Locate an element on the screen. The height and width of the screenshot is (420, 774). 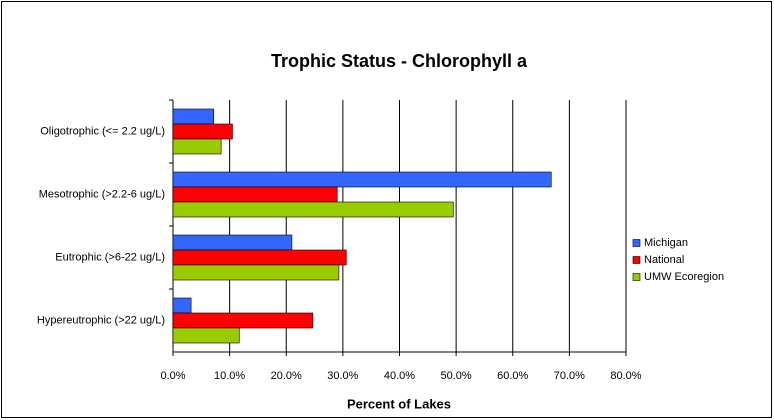
x-tick-label: 0.0% is located at coordinates (172, 376).